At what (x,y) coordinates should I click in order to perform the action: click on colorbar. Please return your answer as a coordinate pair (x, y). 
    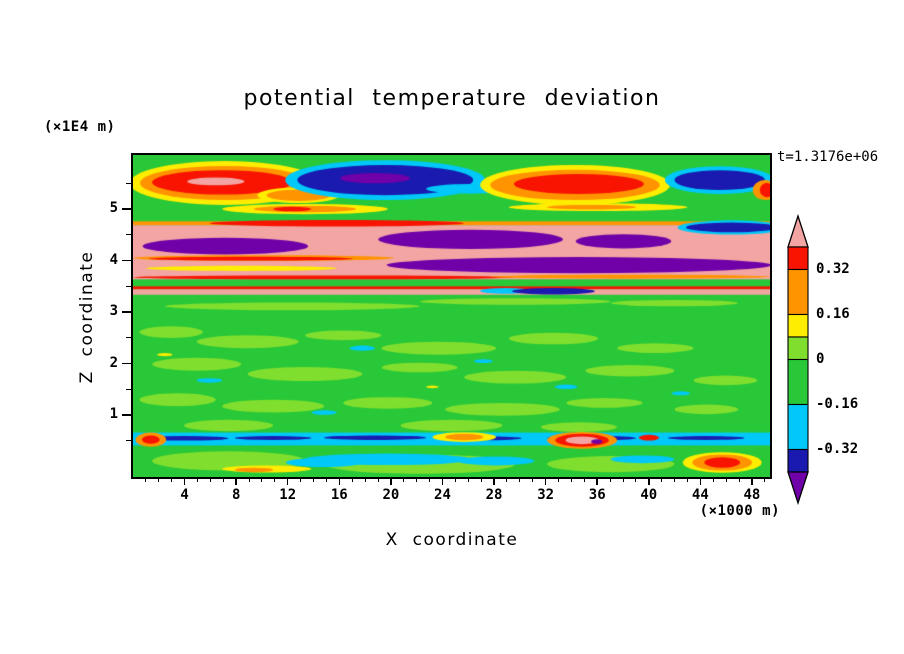
    Looking at the image, I should click on (798, 359).